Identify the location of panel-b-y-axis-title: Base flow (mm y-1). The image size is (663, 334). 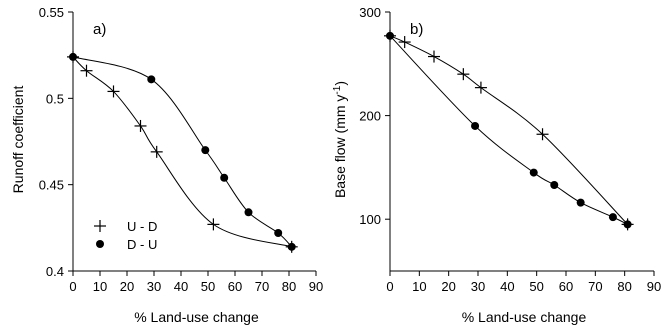
(340, 139).